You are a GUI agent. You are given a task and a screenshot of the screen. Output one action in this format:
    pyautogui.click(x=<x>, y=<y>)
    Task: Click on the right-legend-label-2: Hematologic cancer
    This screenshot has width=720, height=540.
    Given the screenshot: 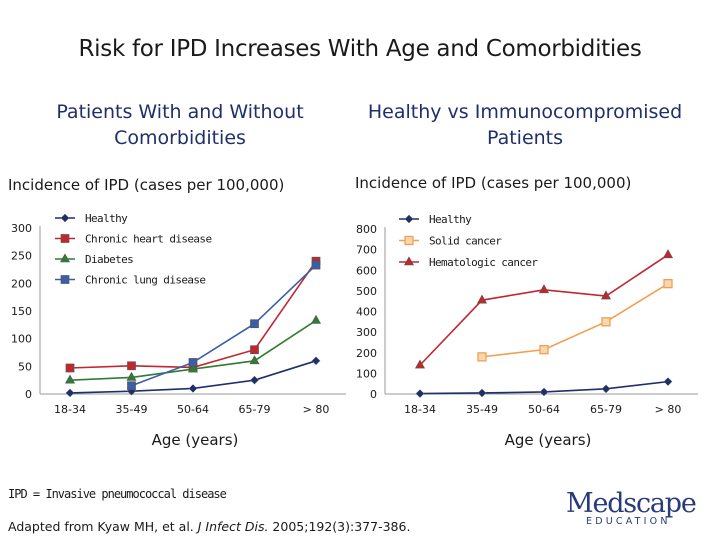 What is the action you would take?
    pyautogui.click(x=483, y=262)
    